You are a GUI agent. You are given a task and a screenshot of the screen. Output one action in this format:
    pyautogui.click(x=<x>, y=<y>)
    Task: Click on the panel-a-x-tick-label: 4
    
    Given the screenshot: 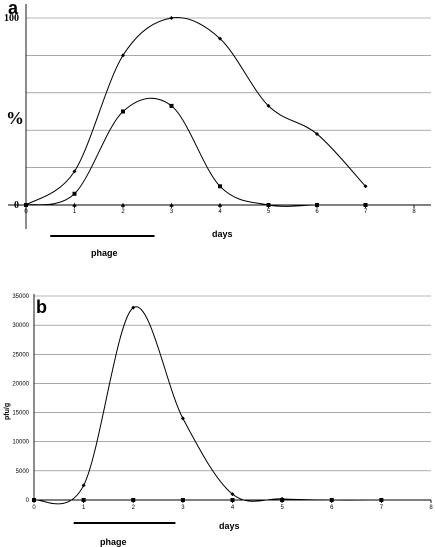 What is the action you would take?
    pyautogui.click(x=220, y=212)
    